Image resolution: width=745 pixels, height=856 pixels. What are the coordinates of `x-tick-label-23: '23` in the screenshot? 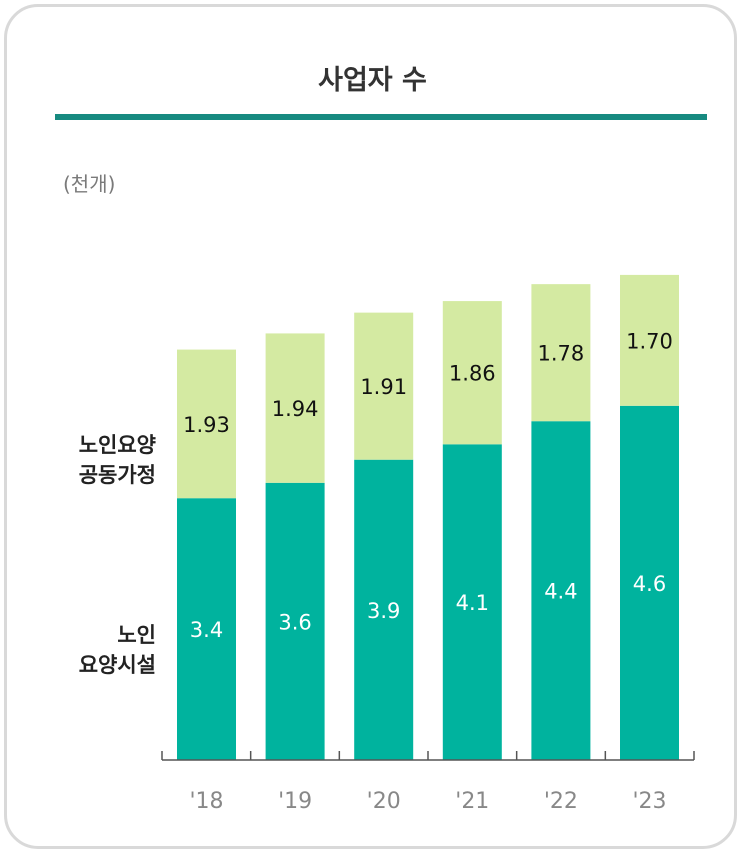 It's located at (649, 801).